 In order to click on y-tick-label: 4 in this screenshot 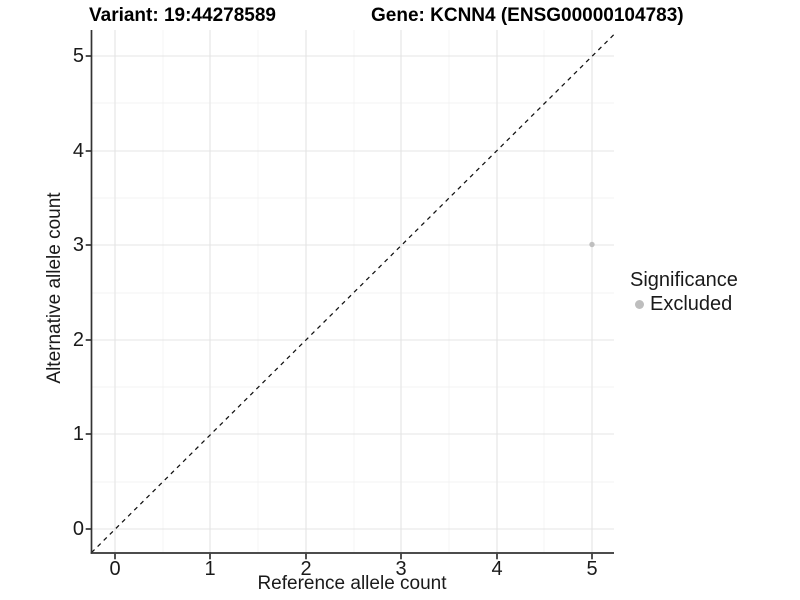, I will do `click(78, 151)`.